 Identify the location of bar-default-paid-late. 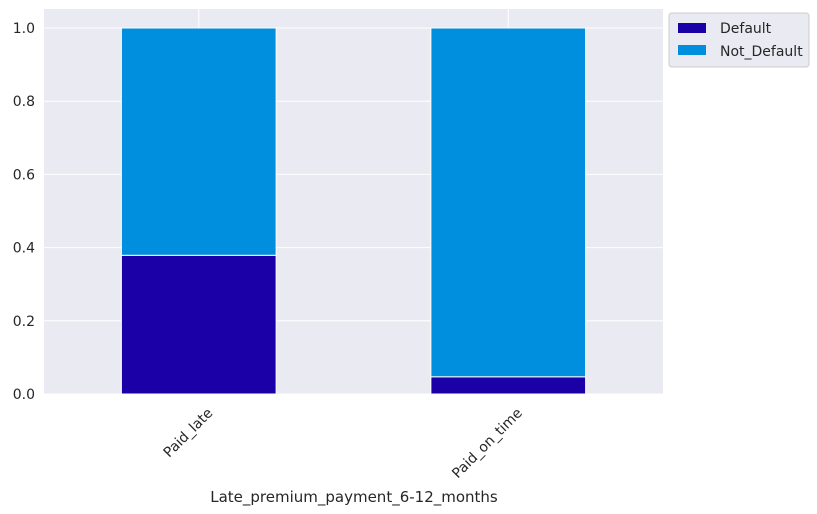
(198, 324).